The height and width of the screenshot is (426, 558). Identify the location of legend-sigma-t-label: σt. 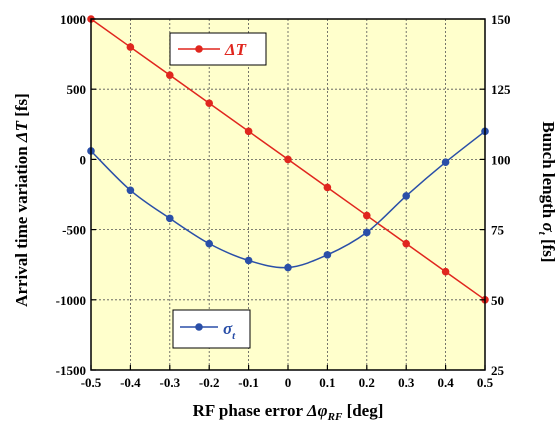
(229, 330).